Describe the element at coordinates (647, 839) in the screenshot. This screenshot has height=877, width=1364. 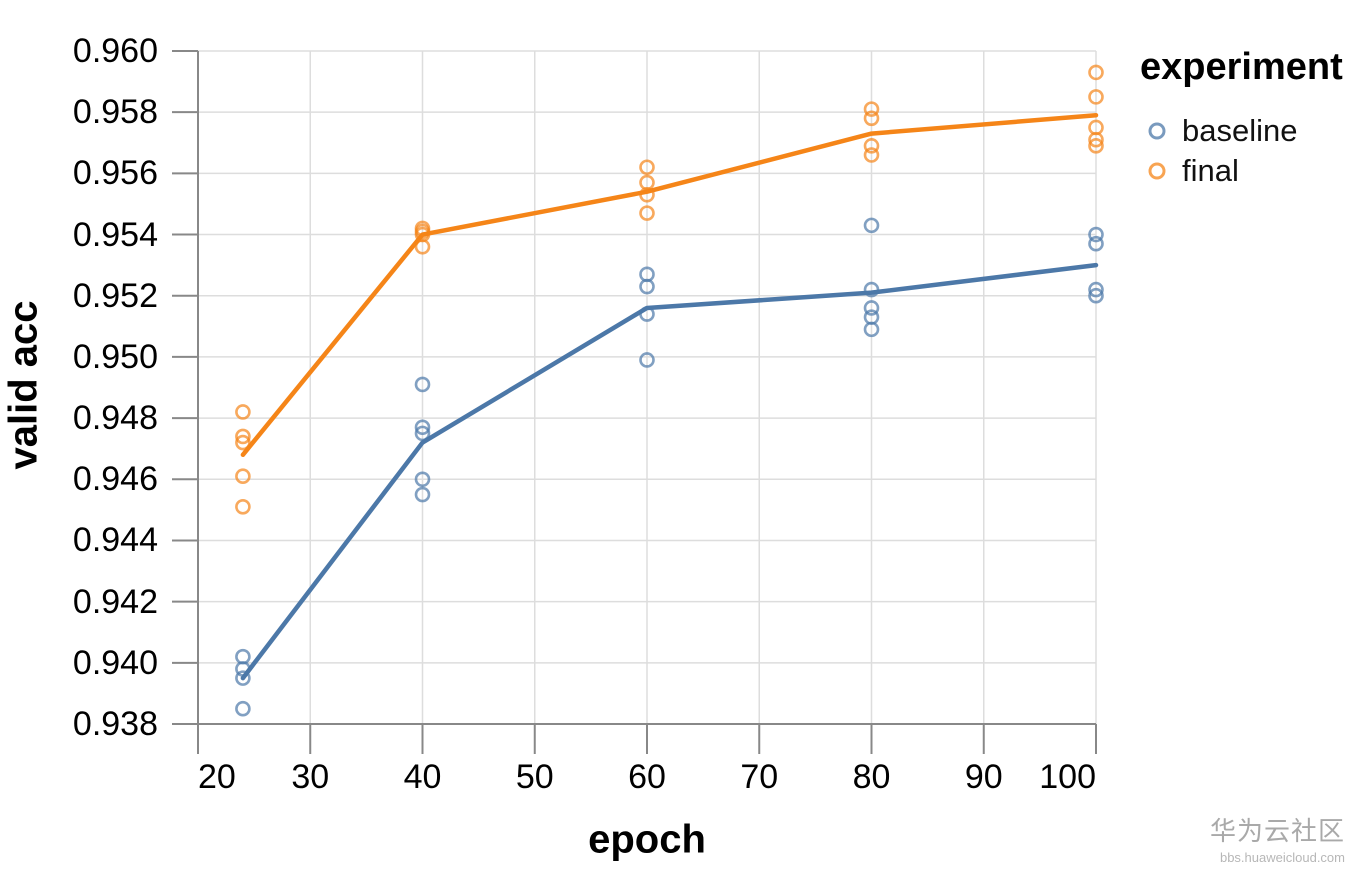
I see `x-axis-title: epoch` at that location.